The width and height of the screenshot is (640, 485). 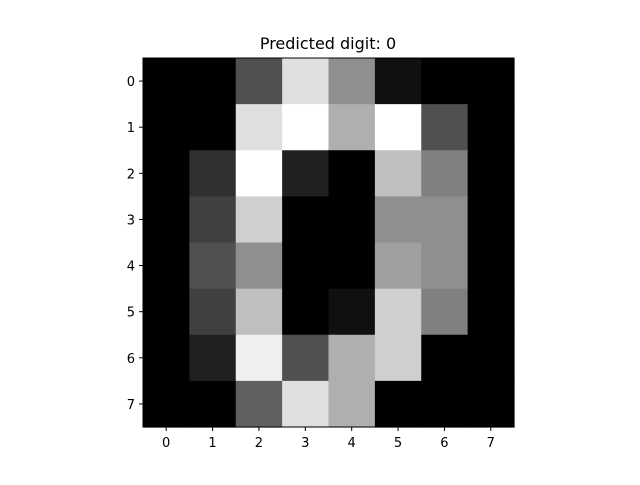 What do you see at coordinates (166, 173) in the screenshot?
I see `heatmap-cell-r2-c0` at bounding box center [166, 173].